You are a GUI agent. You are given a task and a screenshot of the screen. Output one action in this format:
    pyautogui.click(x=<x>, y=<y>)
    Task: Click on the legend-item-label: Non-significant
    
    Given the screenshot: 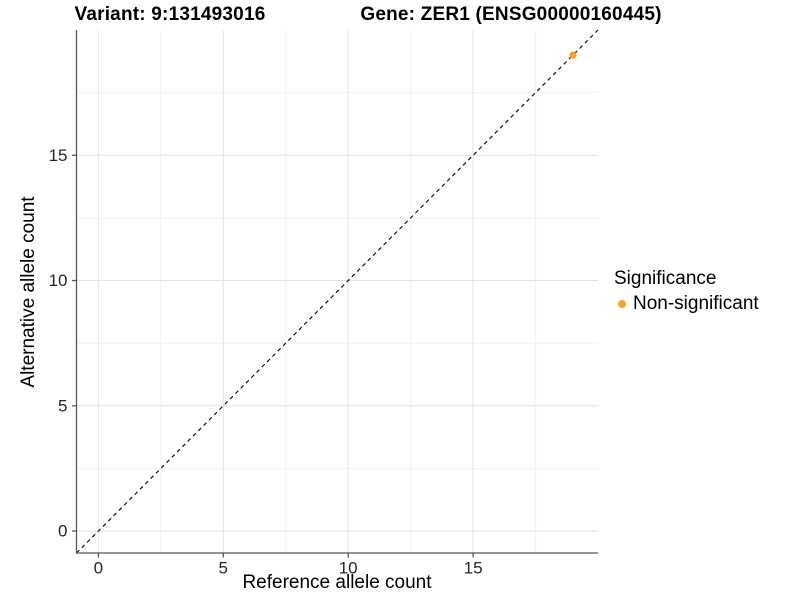 What is the action you would take?
    pyautogui.click(x=696, y=303)
    